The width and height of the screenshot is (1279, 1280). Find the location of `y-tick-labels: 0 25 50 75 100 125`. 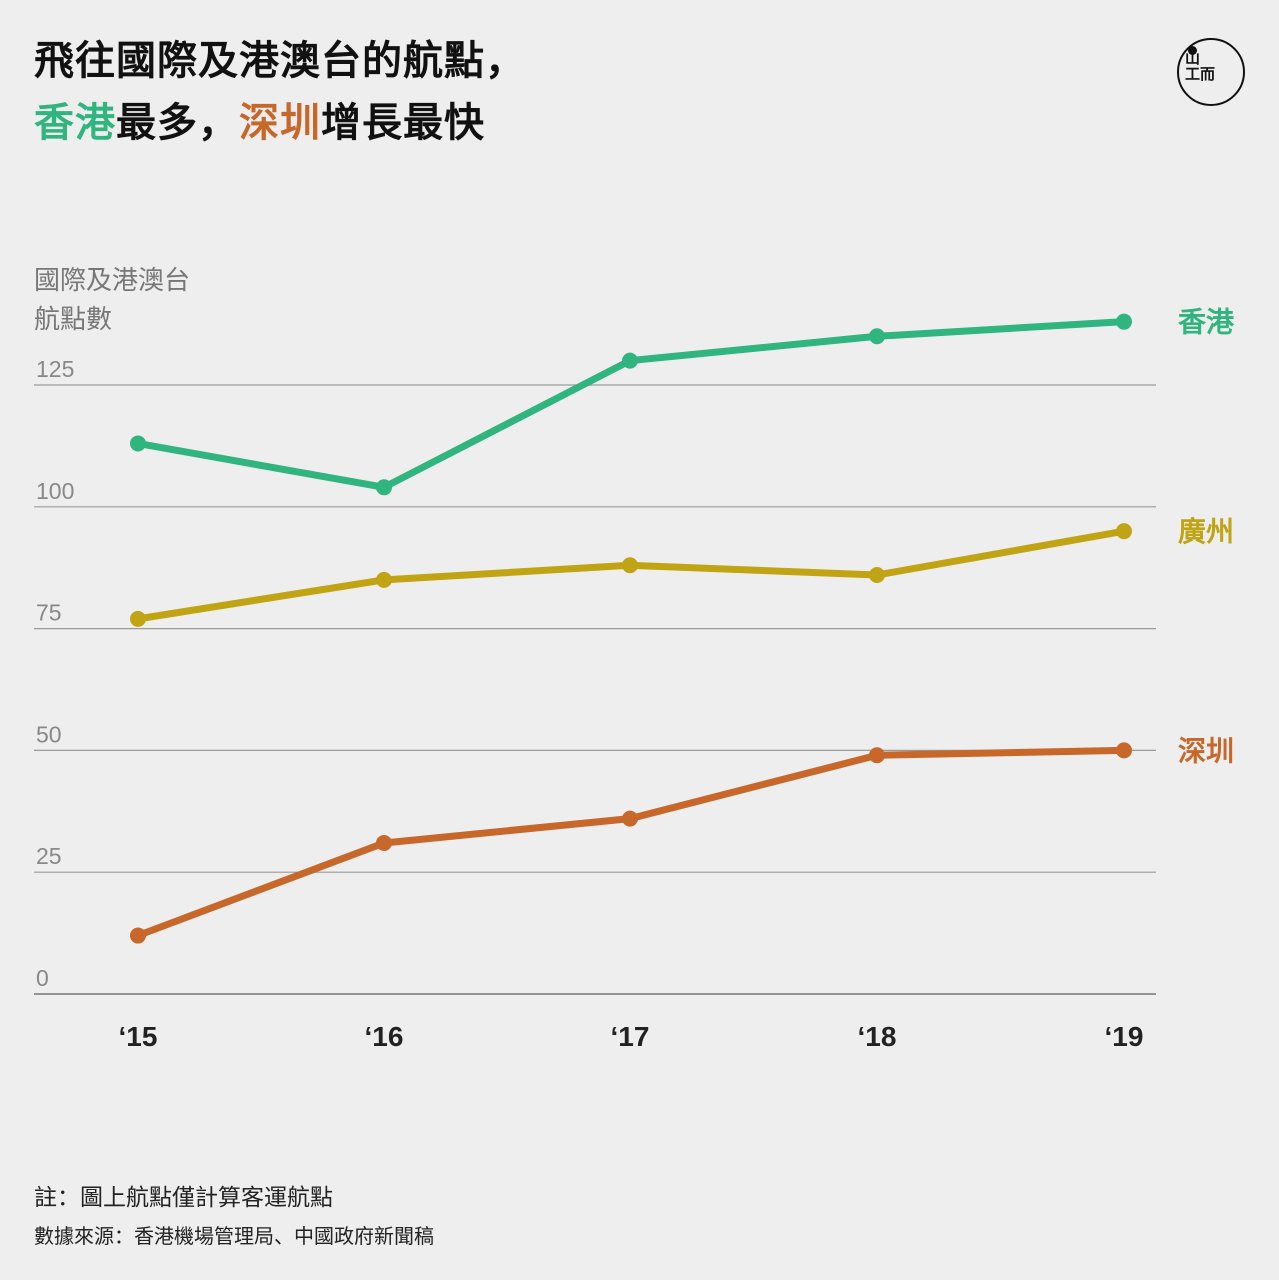

y-tick-labels: 0 25 50 75 100 125 is located at coordinates (55, 673).